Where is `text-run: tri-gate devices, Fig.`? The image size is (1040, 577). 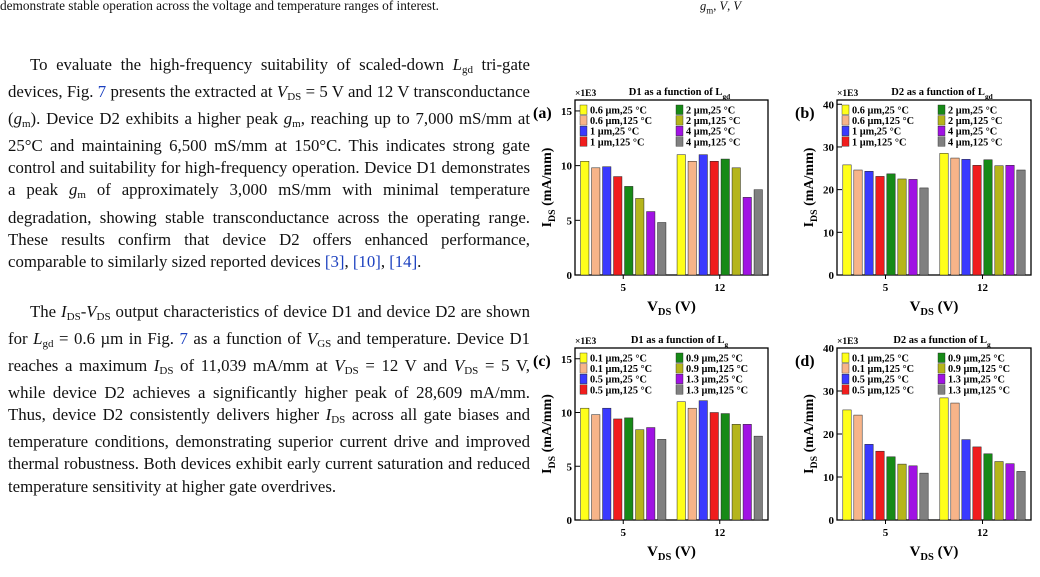 text-run: tri-gate devices, Fig. is located at coordinates (269, 78).